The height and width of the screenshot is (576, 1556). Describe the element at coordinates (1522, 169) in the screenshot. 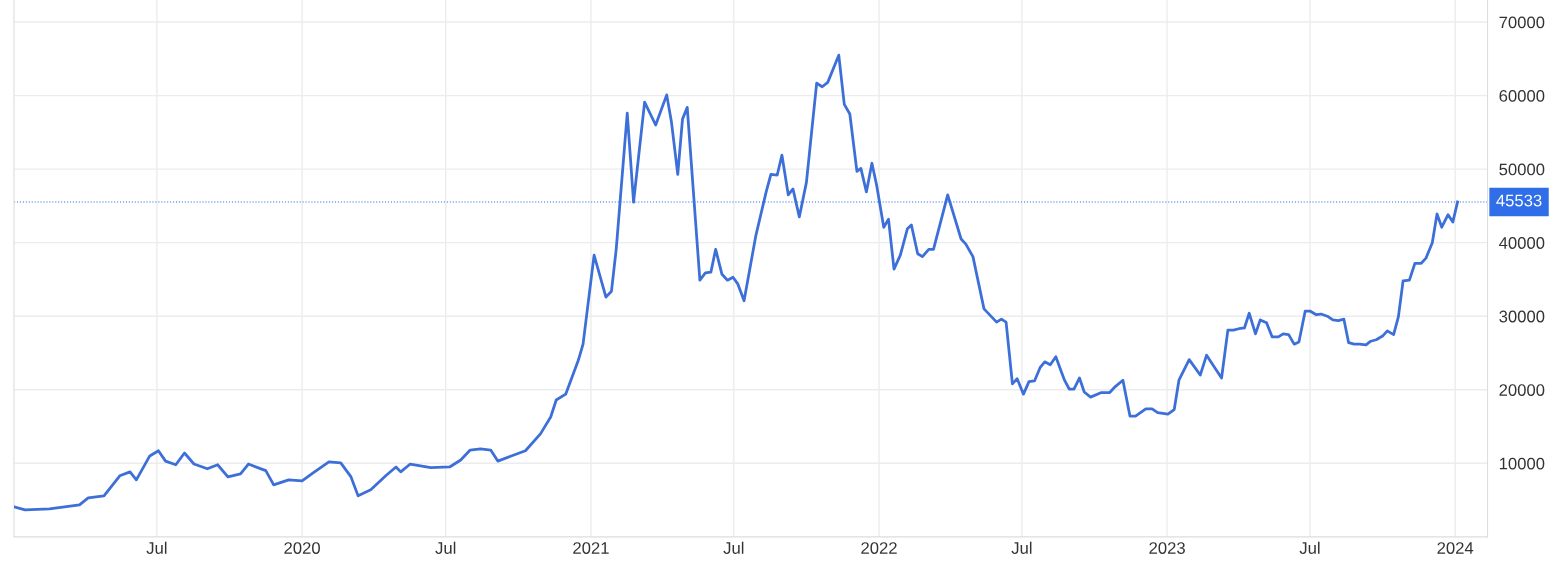

I see `y-tick-label: 50000` at that location.